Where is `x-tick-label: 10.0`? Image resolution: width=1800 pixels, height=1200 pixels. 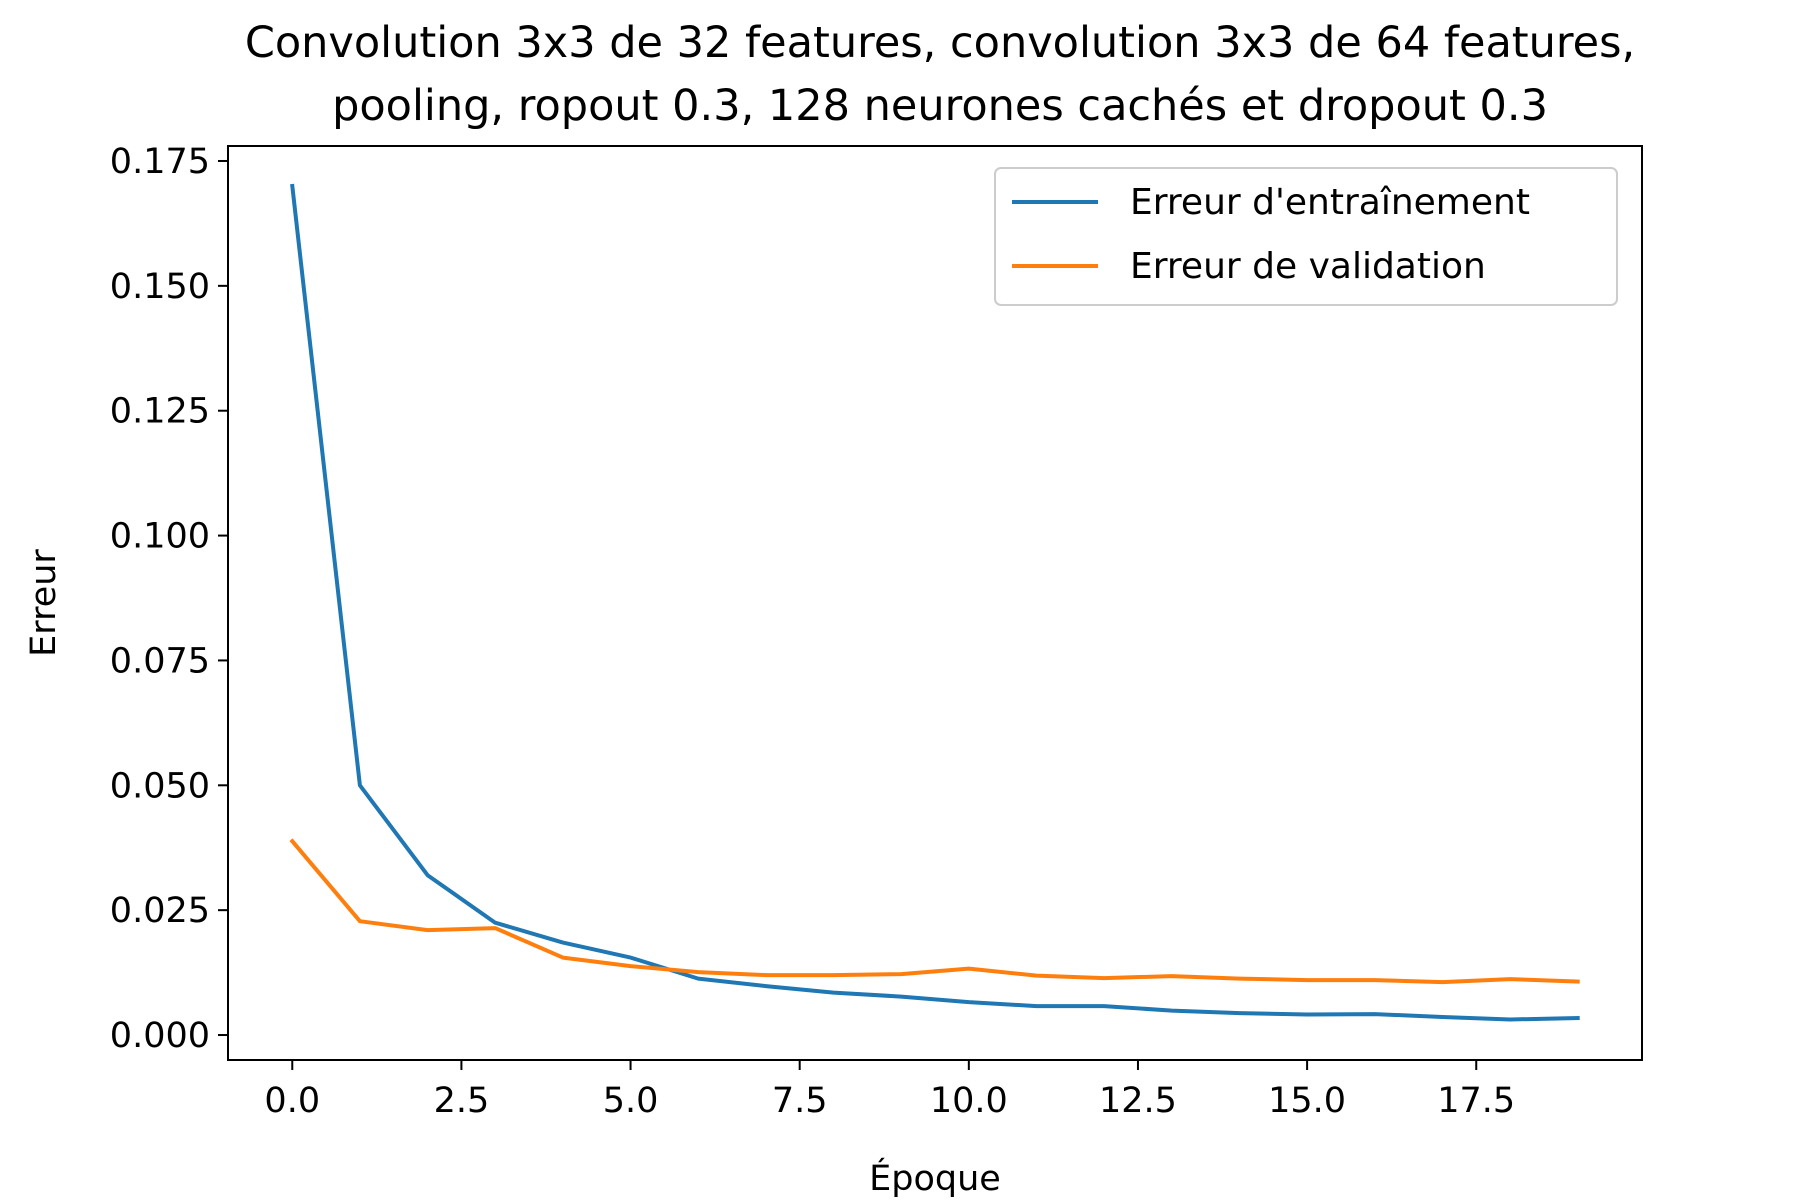
x-tick-label: 10.0 is located at coordinates (969, 1101).